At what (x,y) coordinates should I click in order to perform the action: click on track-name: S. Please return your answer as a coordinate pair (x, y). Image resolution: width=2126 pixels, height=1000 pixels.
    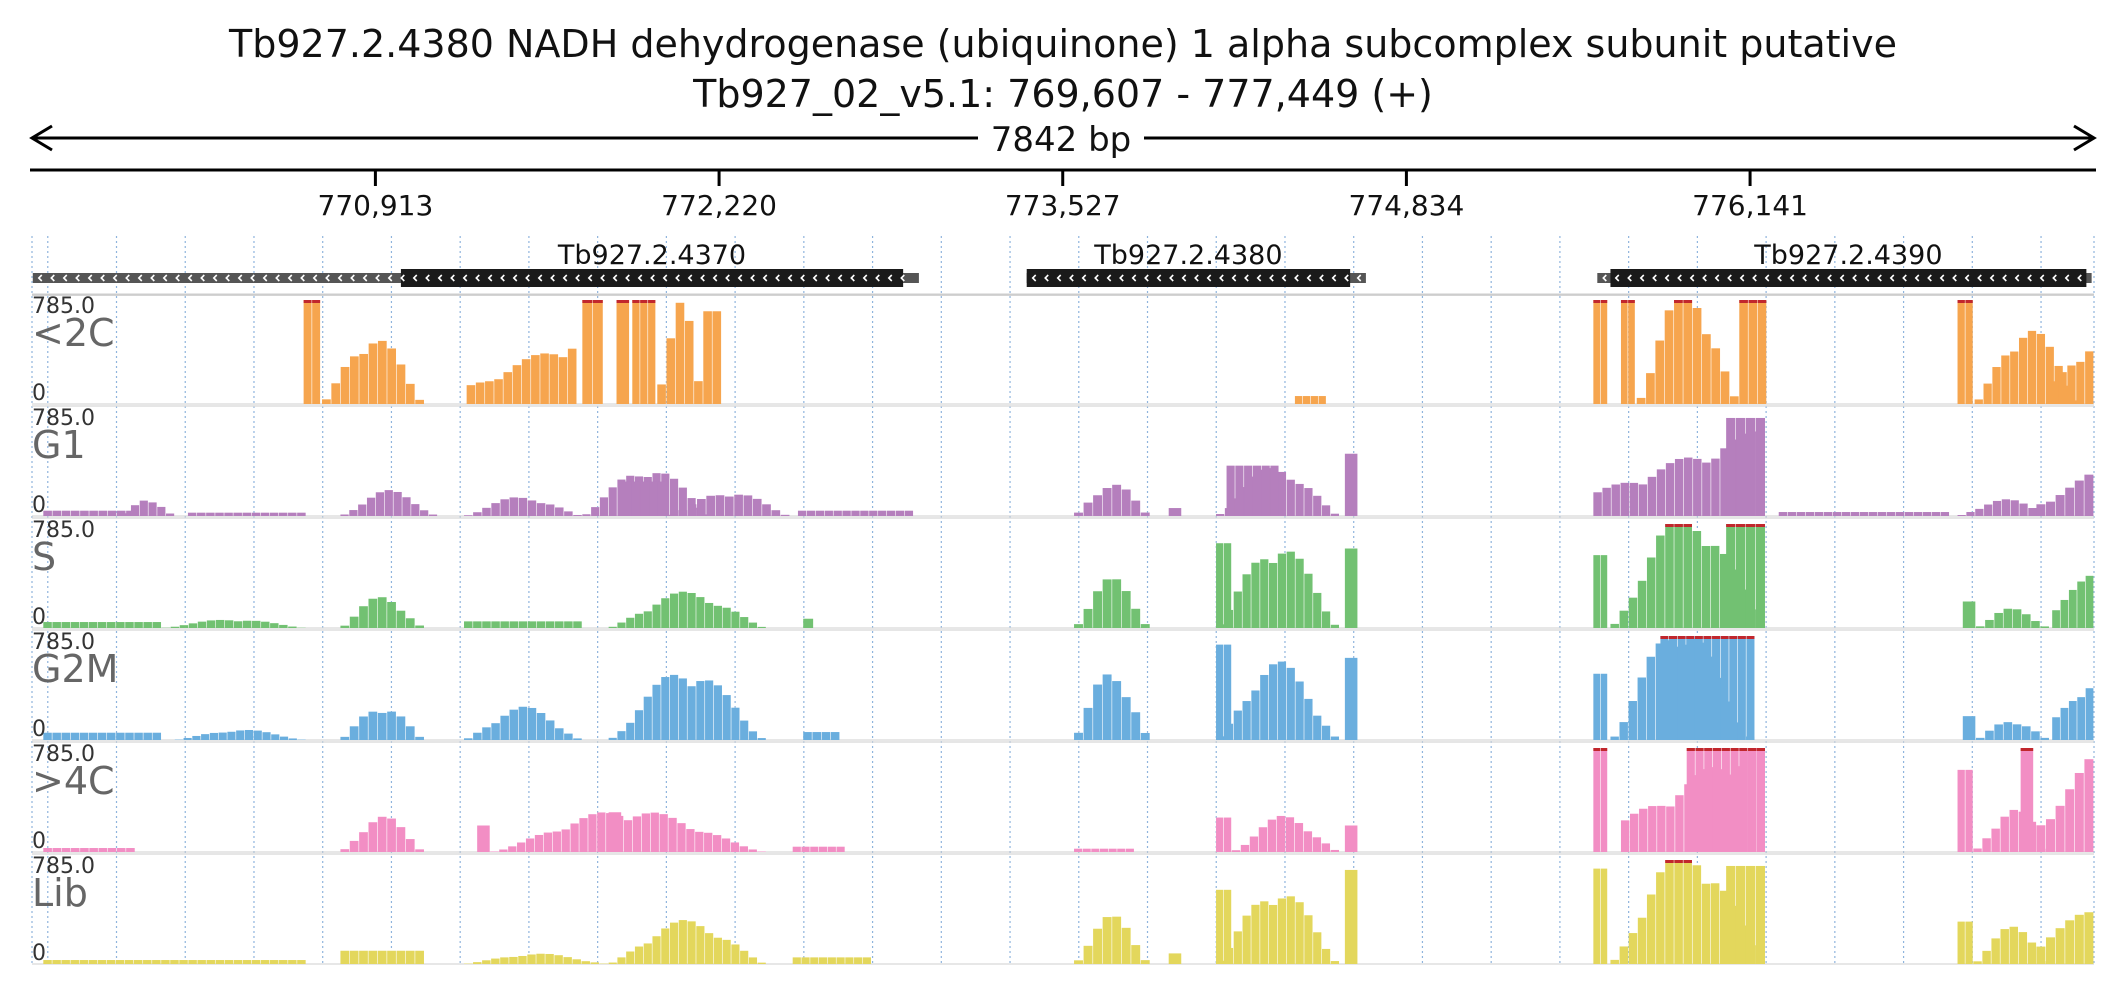
    Looking at the image, I should click on (44, 557).